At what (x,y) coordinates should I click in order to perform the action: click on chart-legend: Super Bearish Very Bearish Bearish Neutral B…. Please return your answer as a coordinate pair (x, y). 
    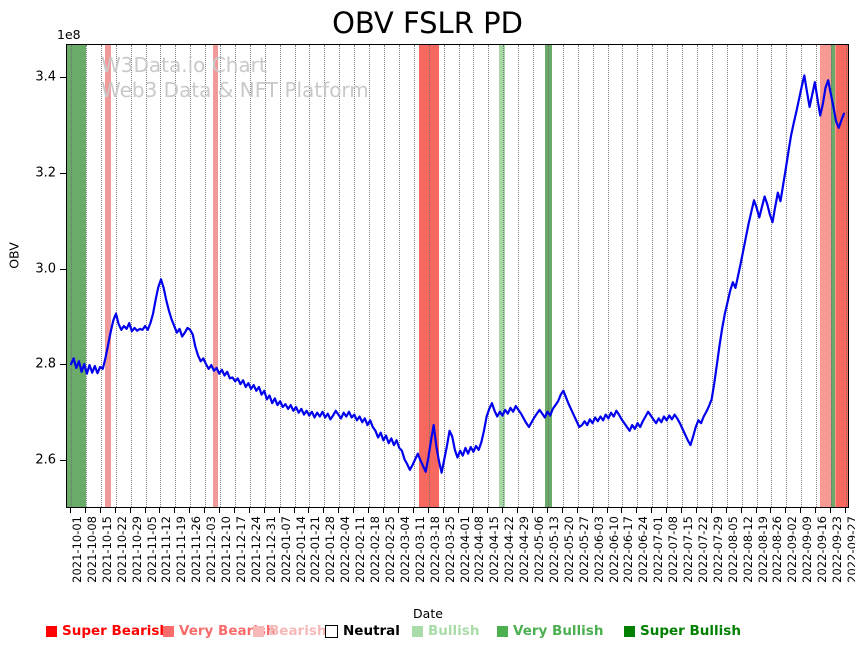
    Looking at the image, I should click on (427, 631).